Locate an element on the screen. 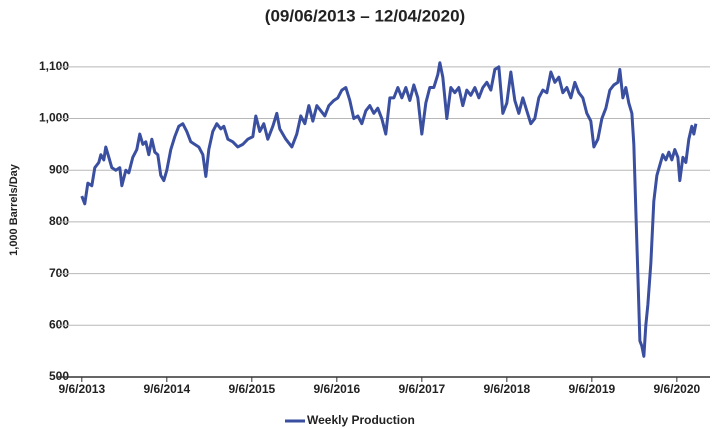 The height and width of the screenshot is (429, 719). chart-subtitle: (09/06/2013 – 12/04/2020) is located at coordinates (365, 15).